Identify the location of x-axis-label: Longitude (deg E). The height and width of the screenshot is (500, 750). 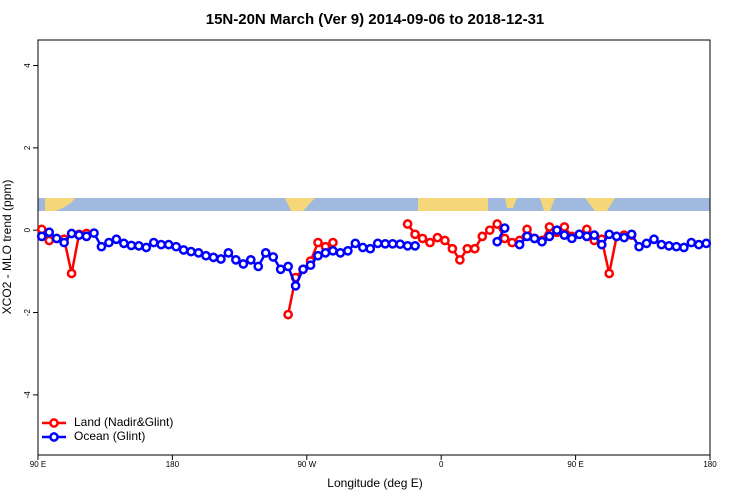
(374, 483).